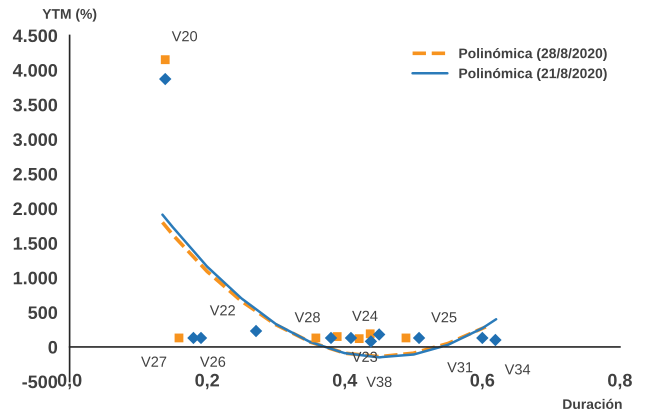  What do you see at coordinates (43, 313) in the screenshot?
I see `y-tick-label: 500` at bounding box center [43, 313].